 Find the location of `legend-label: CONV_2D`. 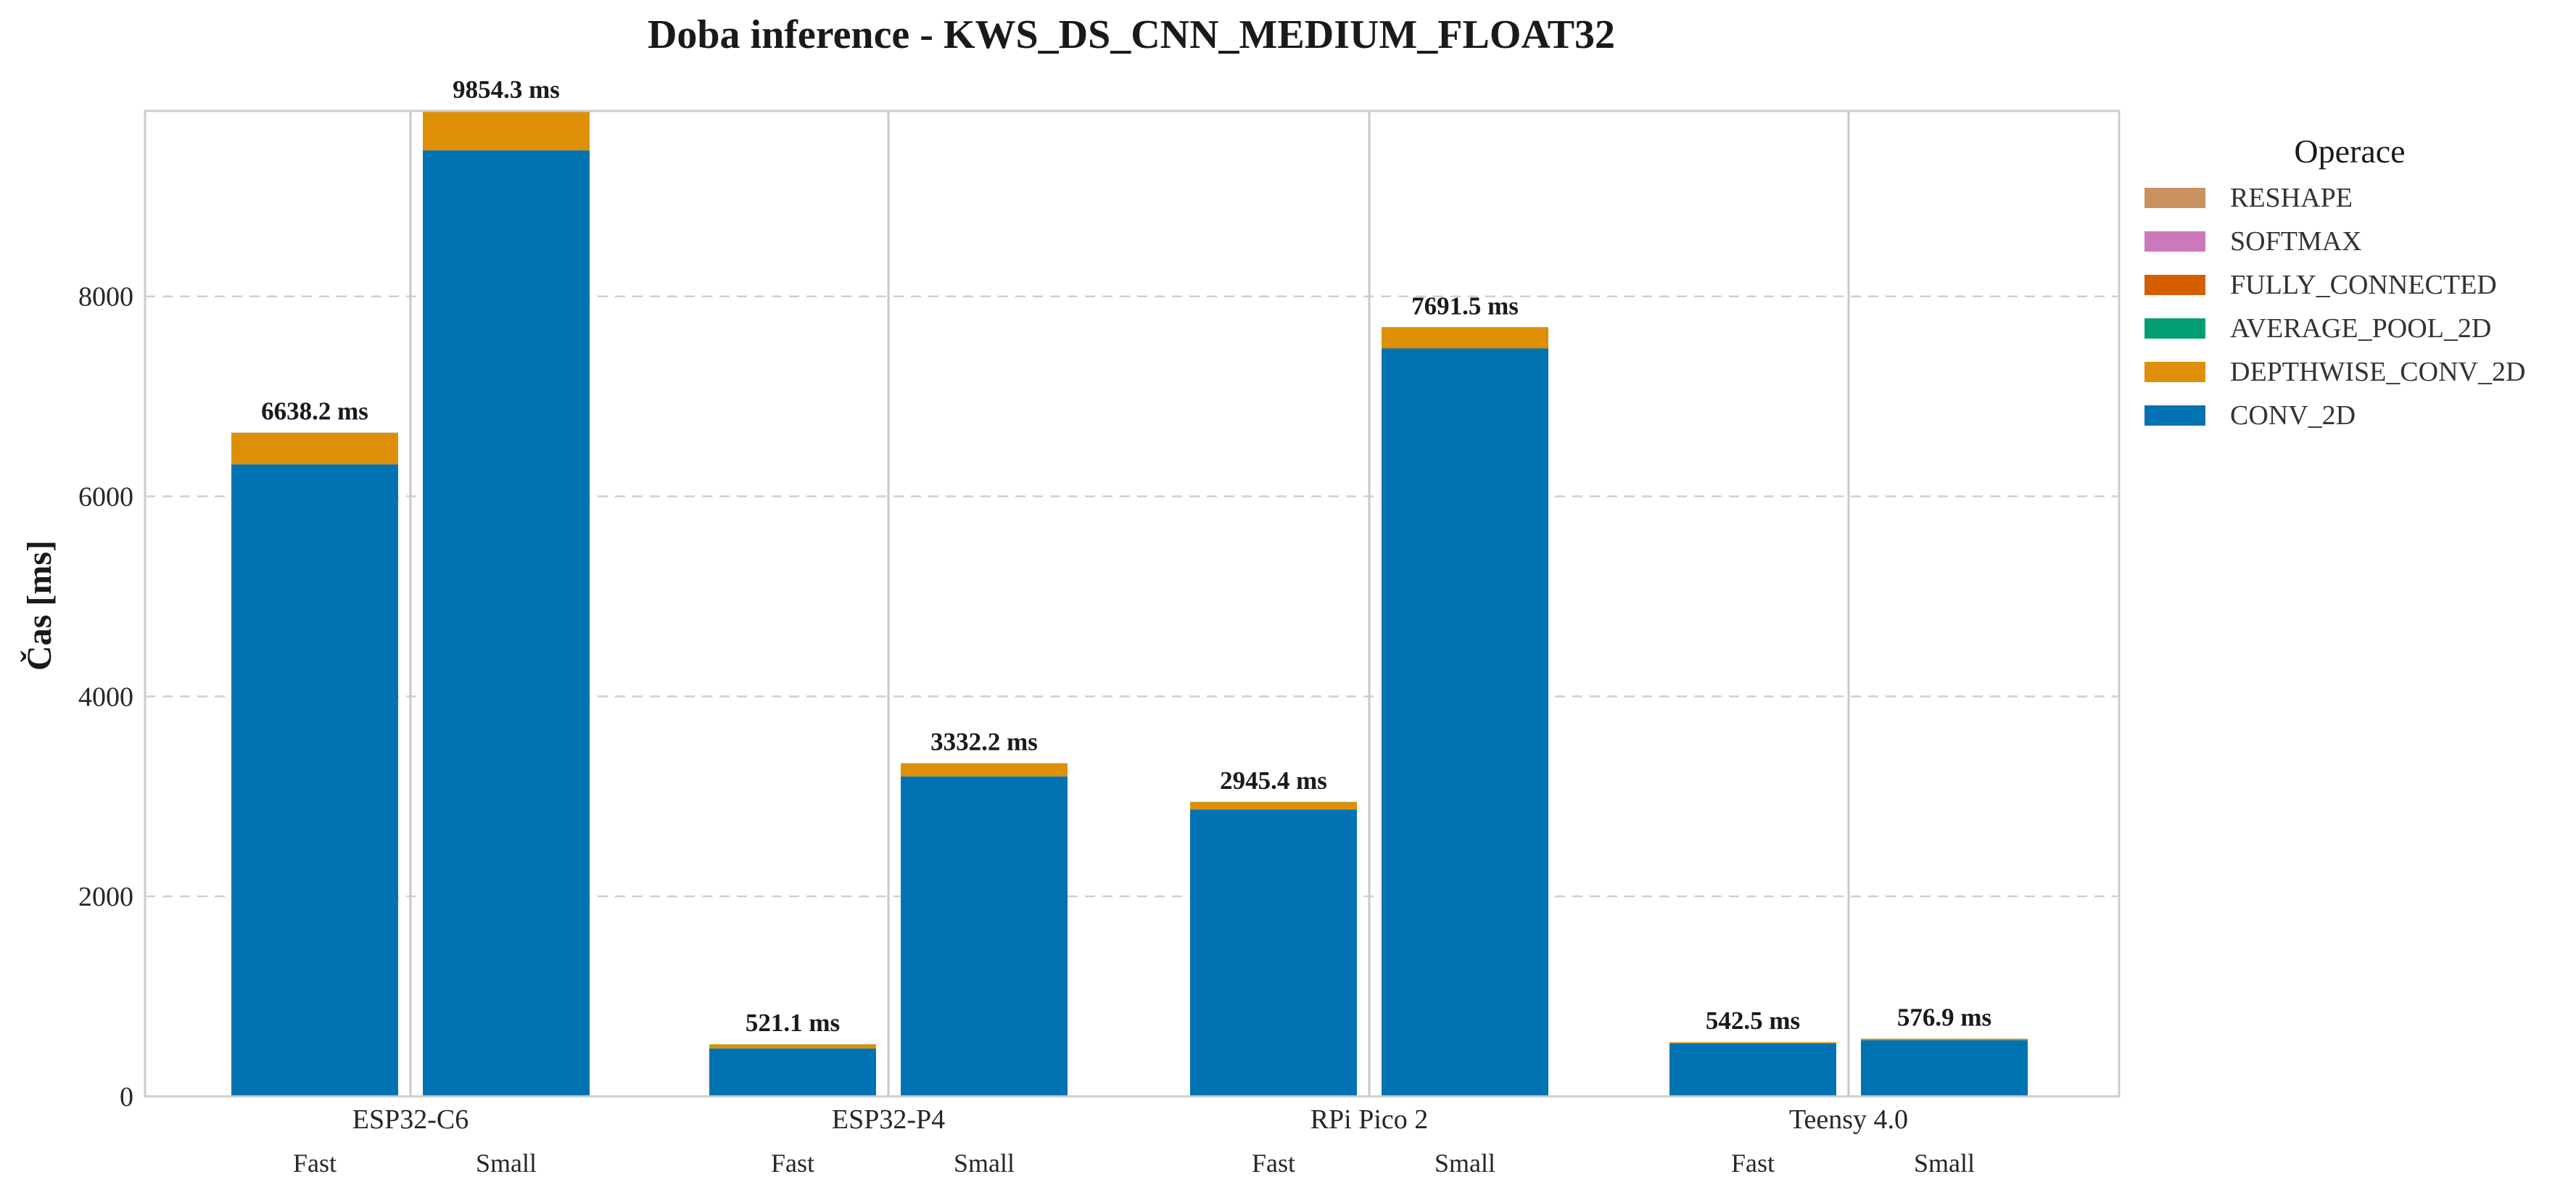

legend-label: CONV_2D is located at coordinates (2293, 415).